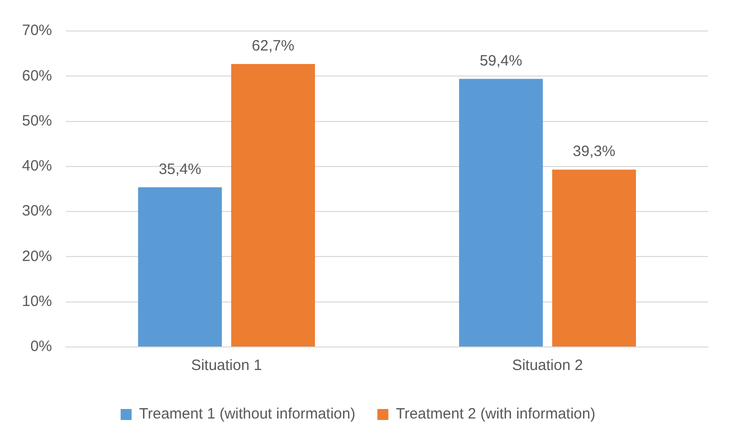  Describe the element at coordinates (247, 414) in the screenshot. I see `legend-label: Treament 1 (without information)` at that location.